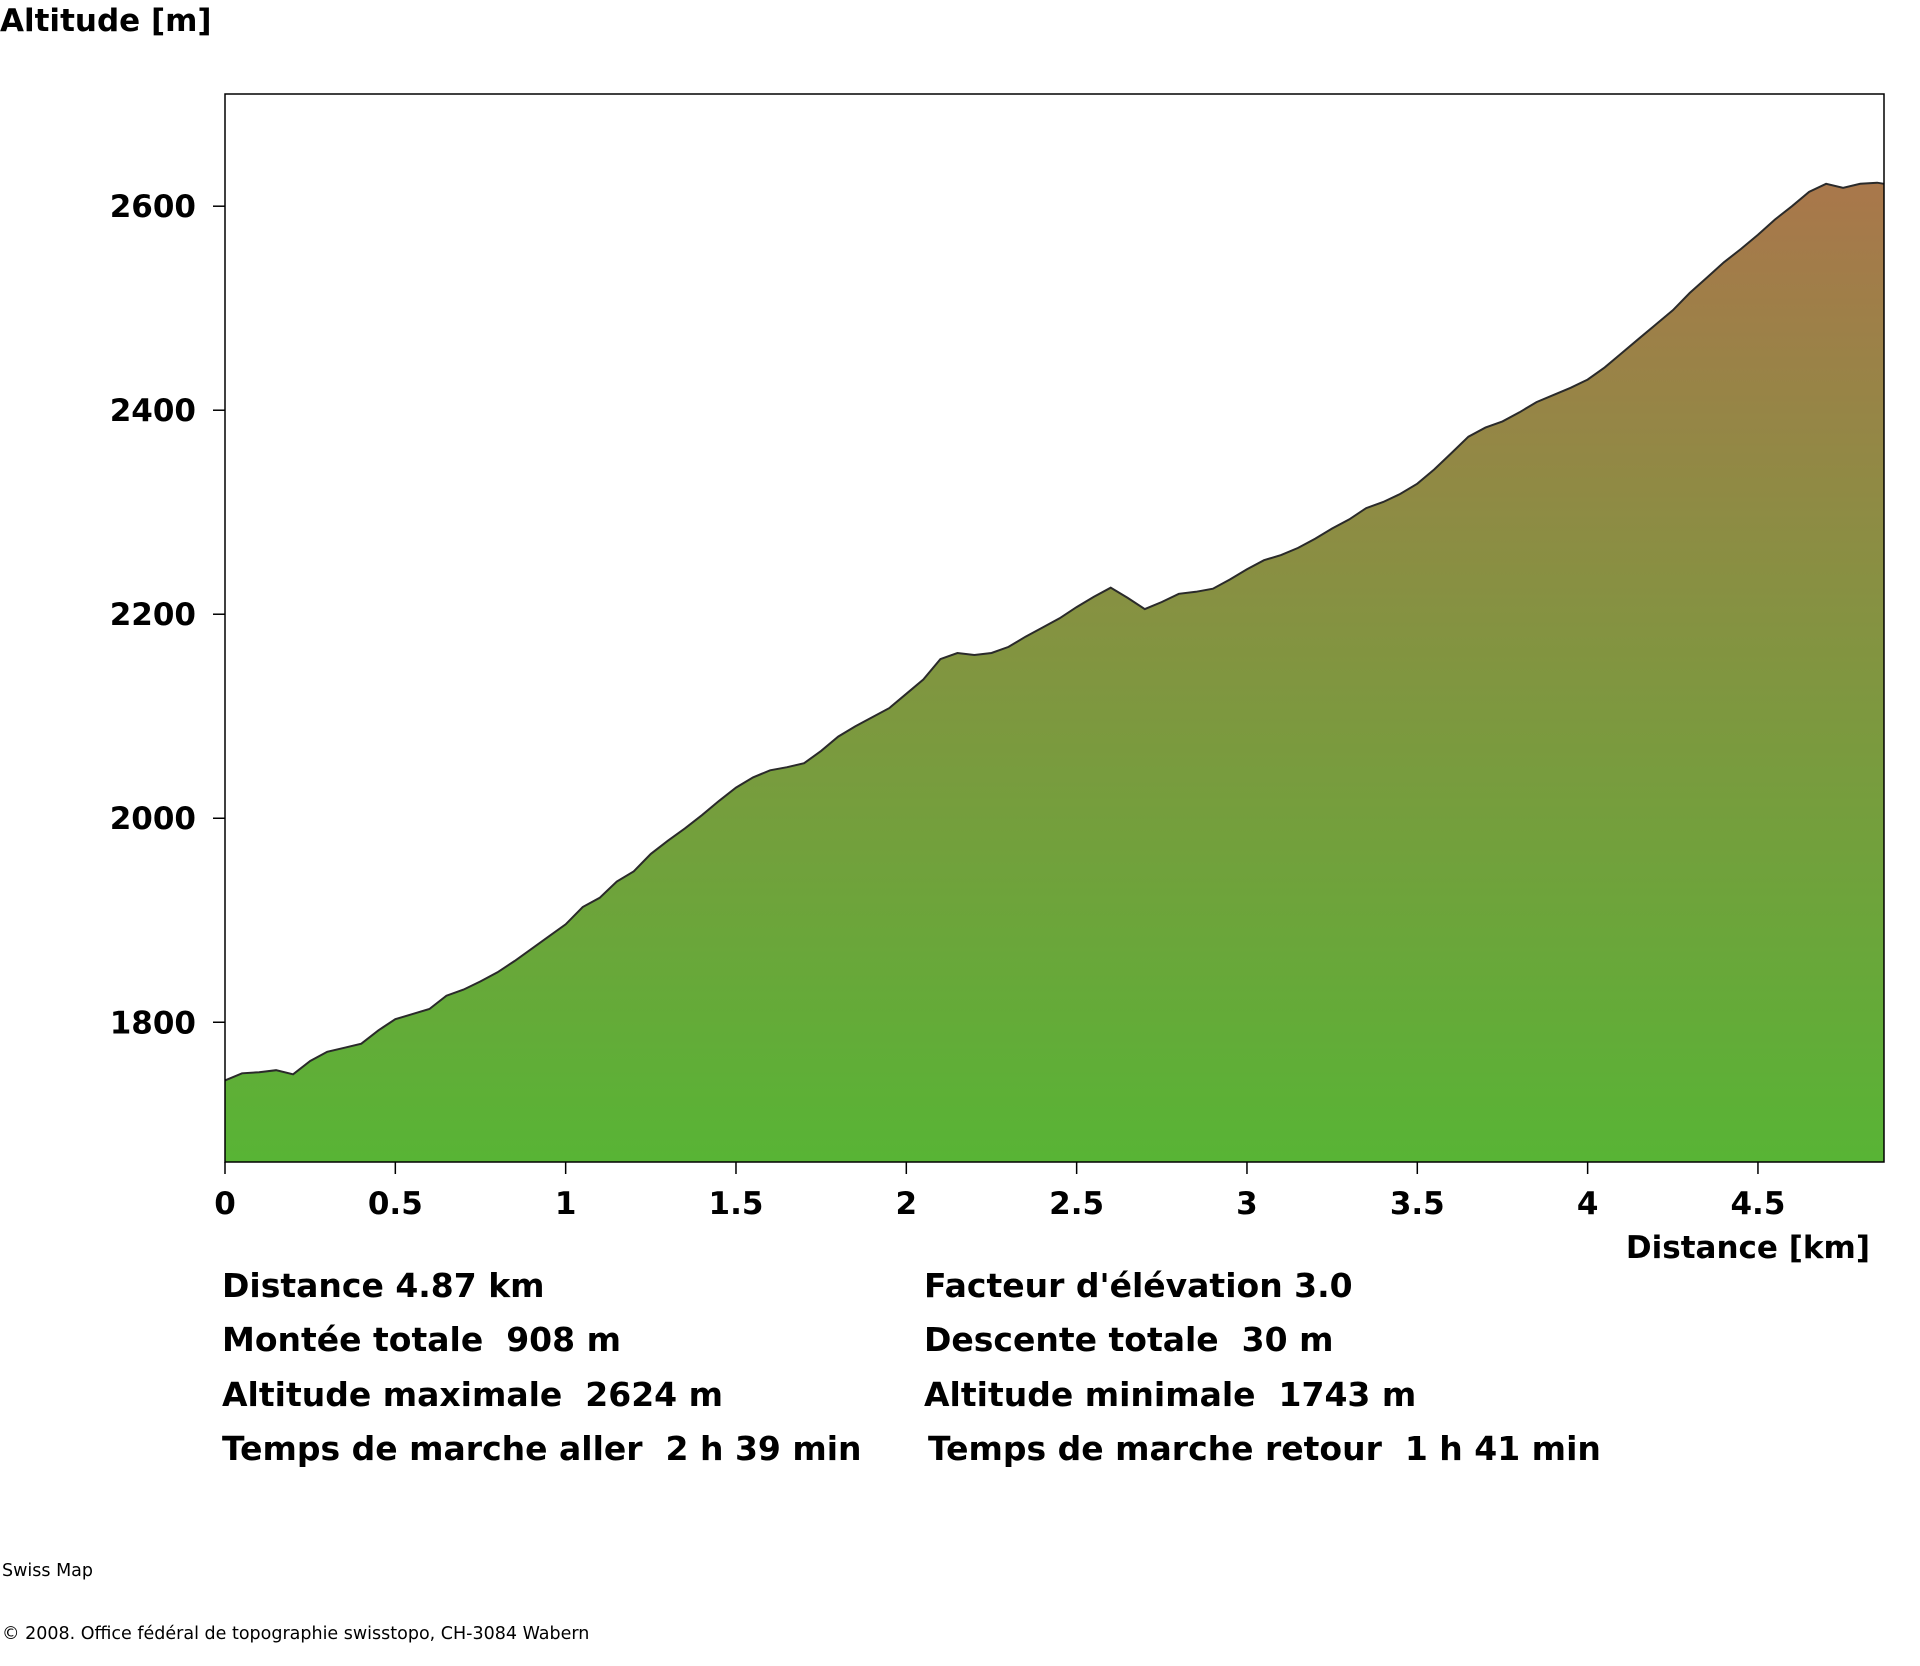 The width and height of the screenshot is (1920, 1666). What do you see at coordinates (106, 21) in the screenshot?
I see `y-axis-title: Altitude [m]` at bounding box center [106, 21].